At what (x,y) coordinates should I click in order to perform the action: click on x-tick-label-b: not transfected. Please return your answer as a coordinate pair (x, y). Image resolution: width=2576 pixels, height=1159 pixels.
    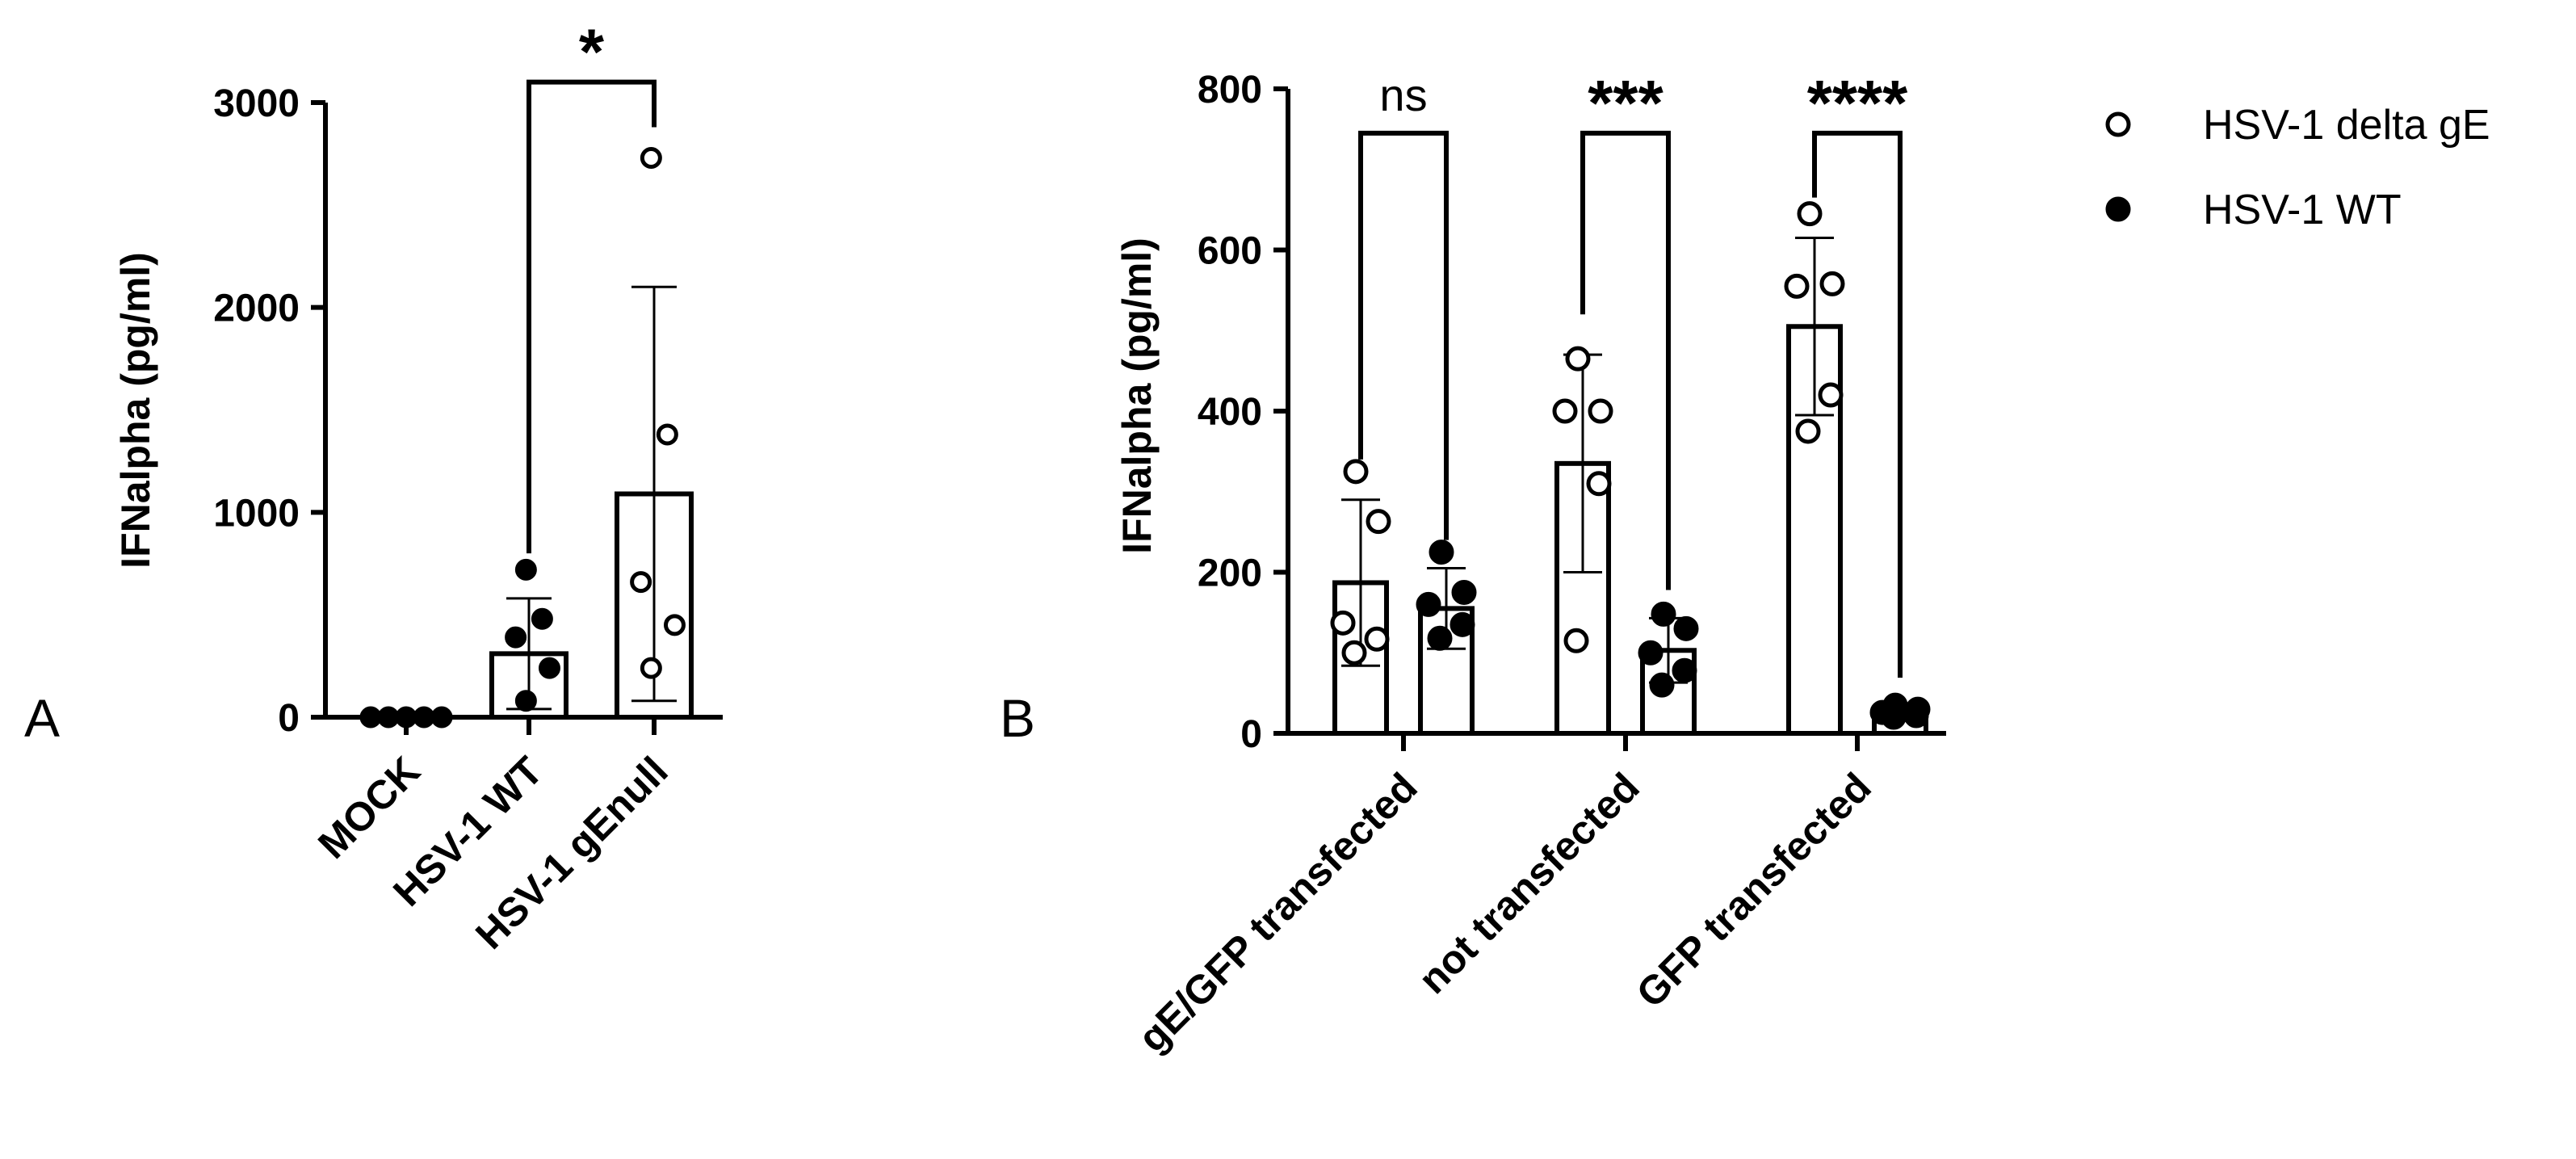
    Looking at the image, I should click on (1529, 883).